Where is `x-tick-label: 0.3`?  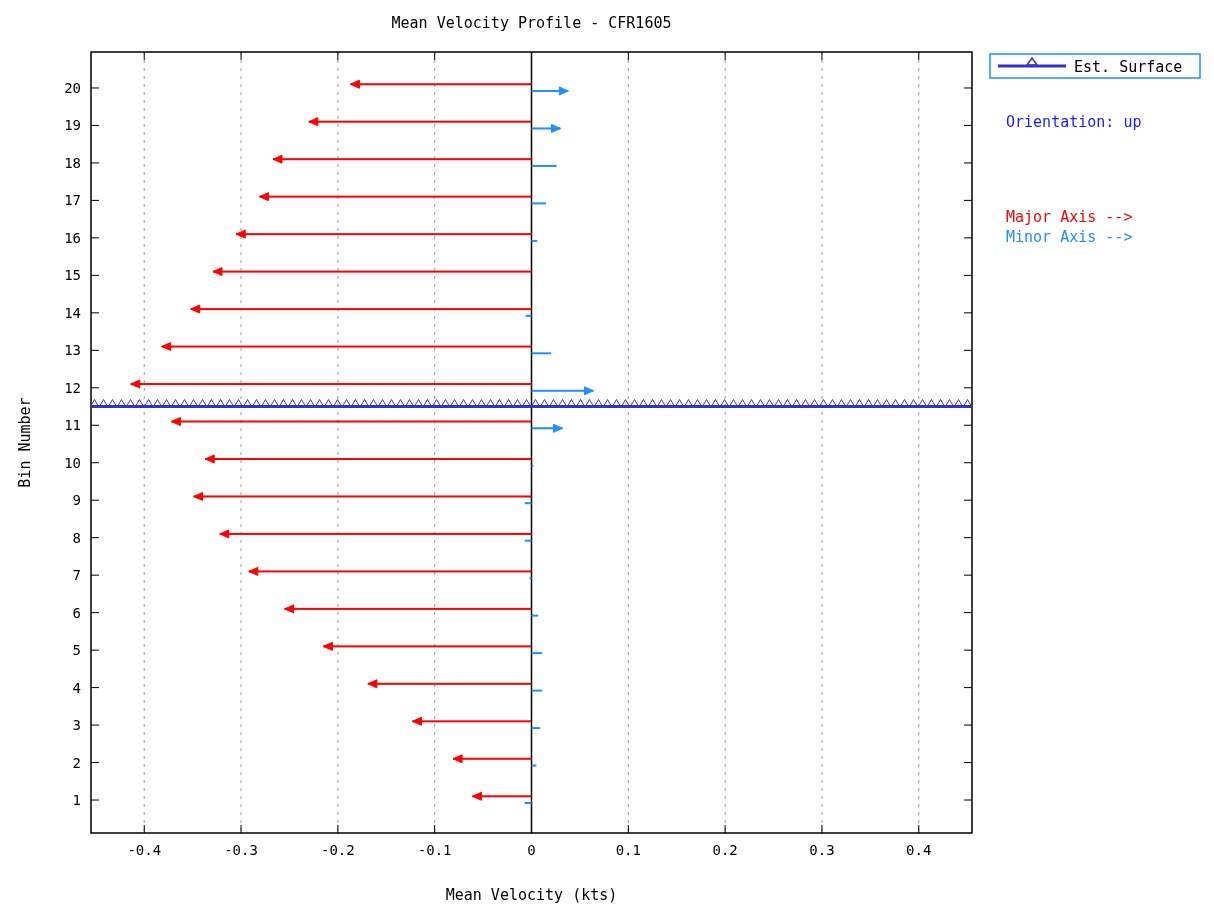
x-tick-label: 0.3 is located at coordinates (822, 850).